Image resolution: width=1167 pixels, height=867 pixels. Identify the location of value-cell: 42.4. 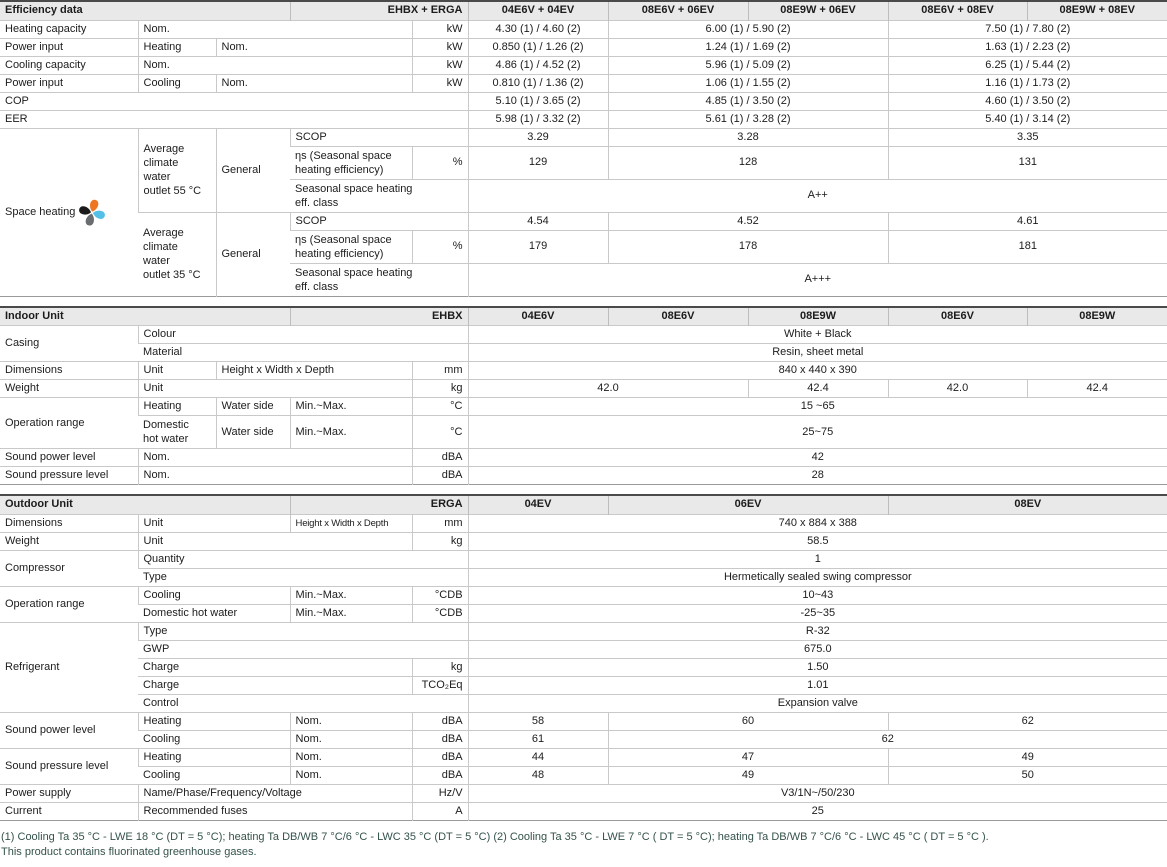
(817, 388).